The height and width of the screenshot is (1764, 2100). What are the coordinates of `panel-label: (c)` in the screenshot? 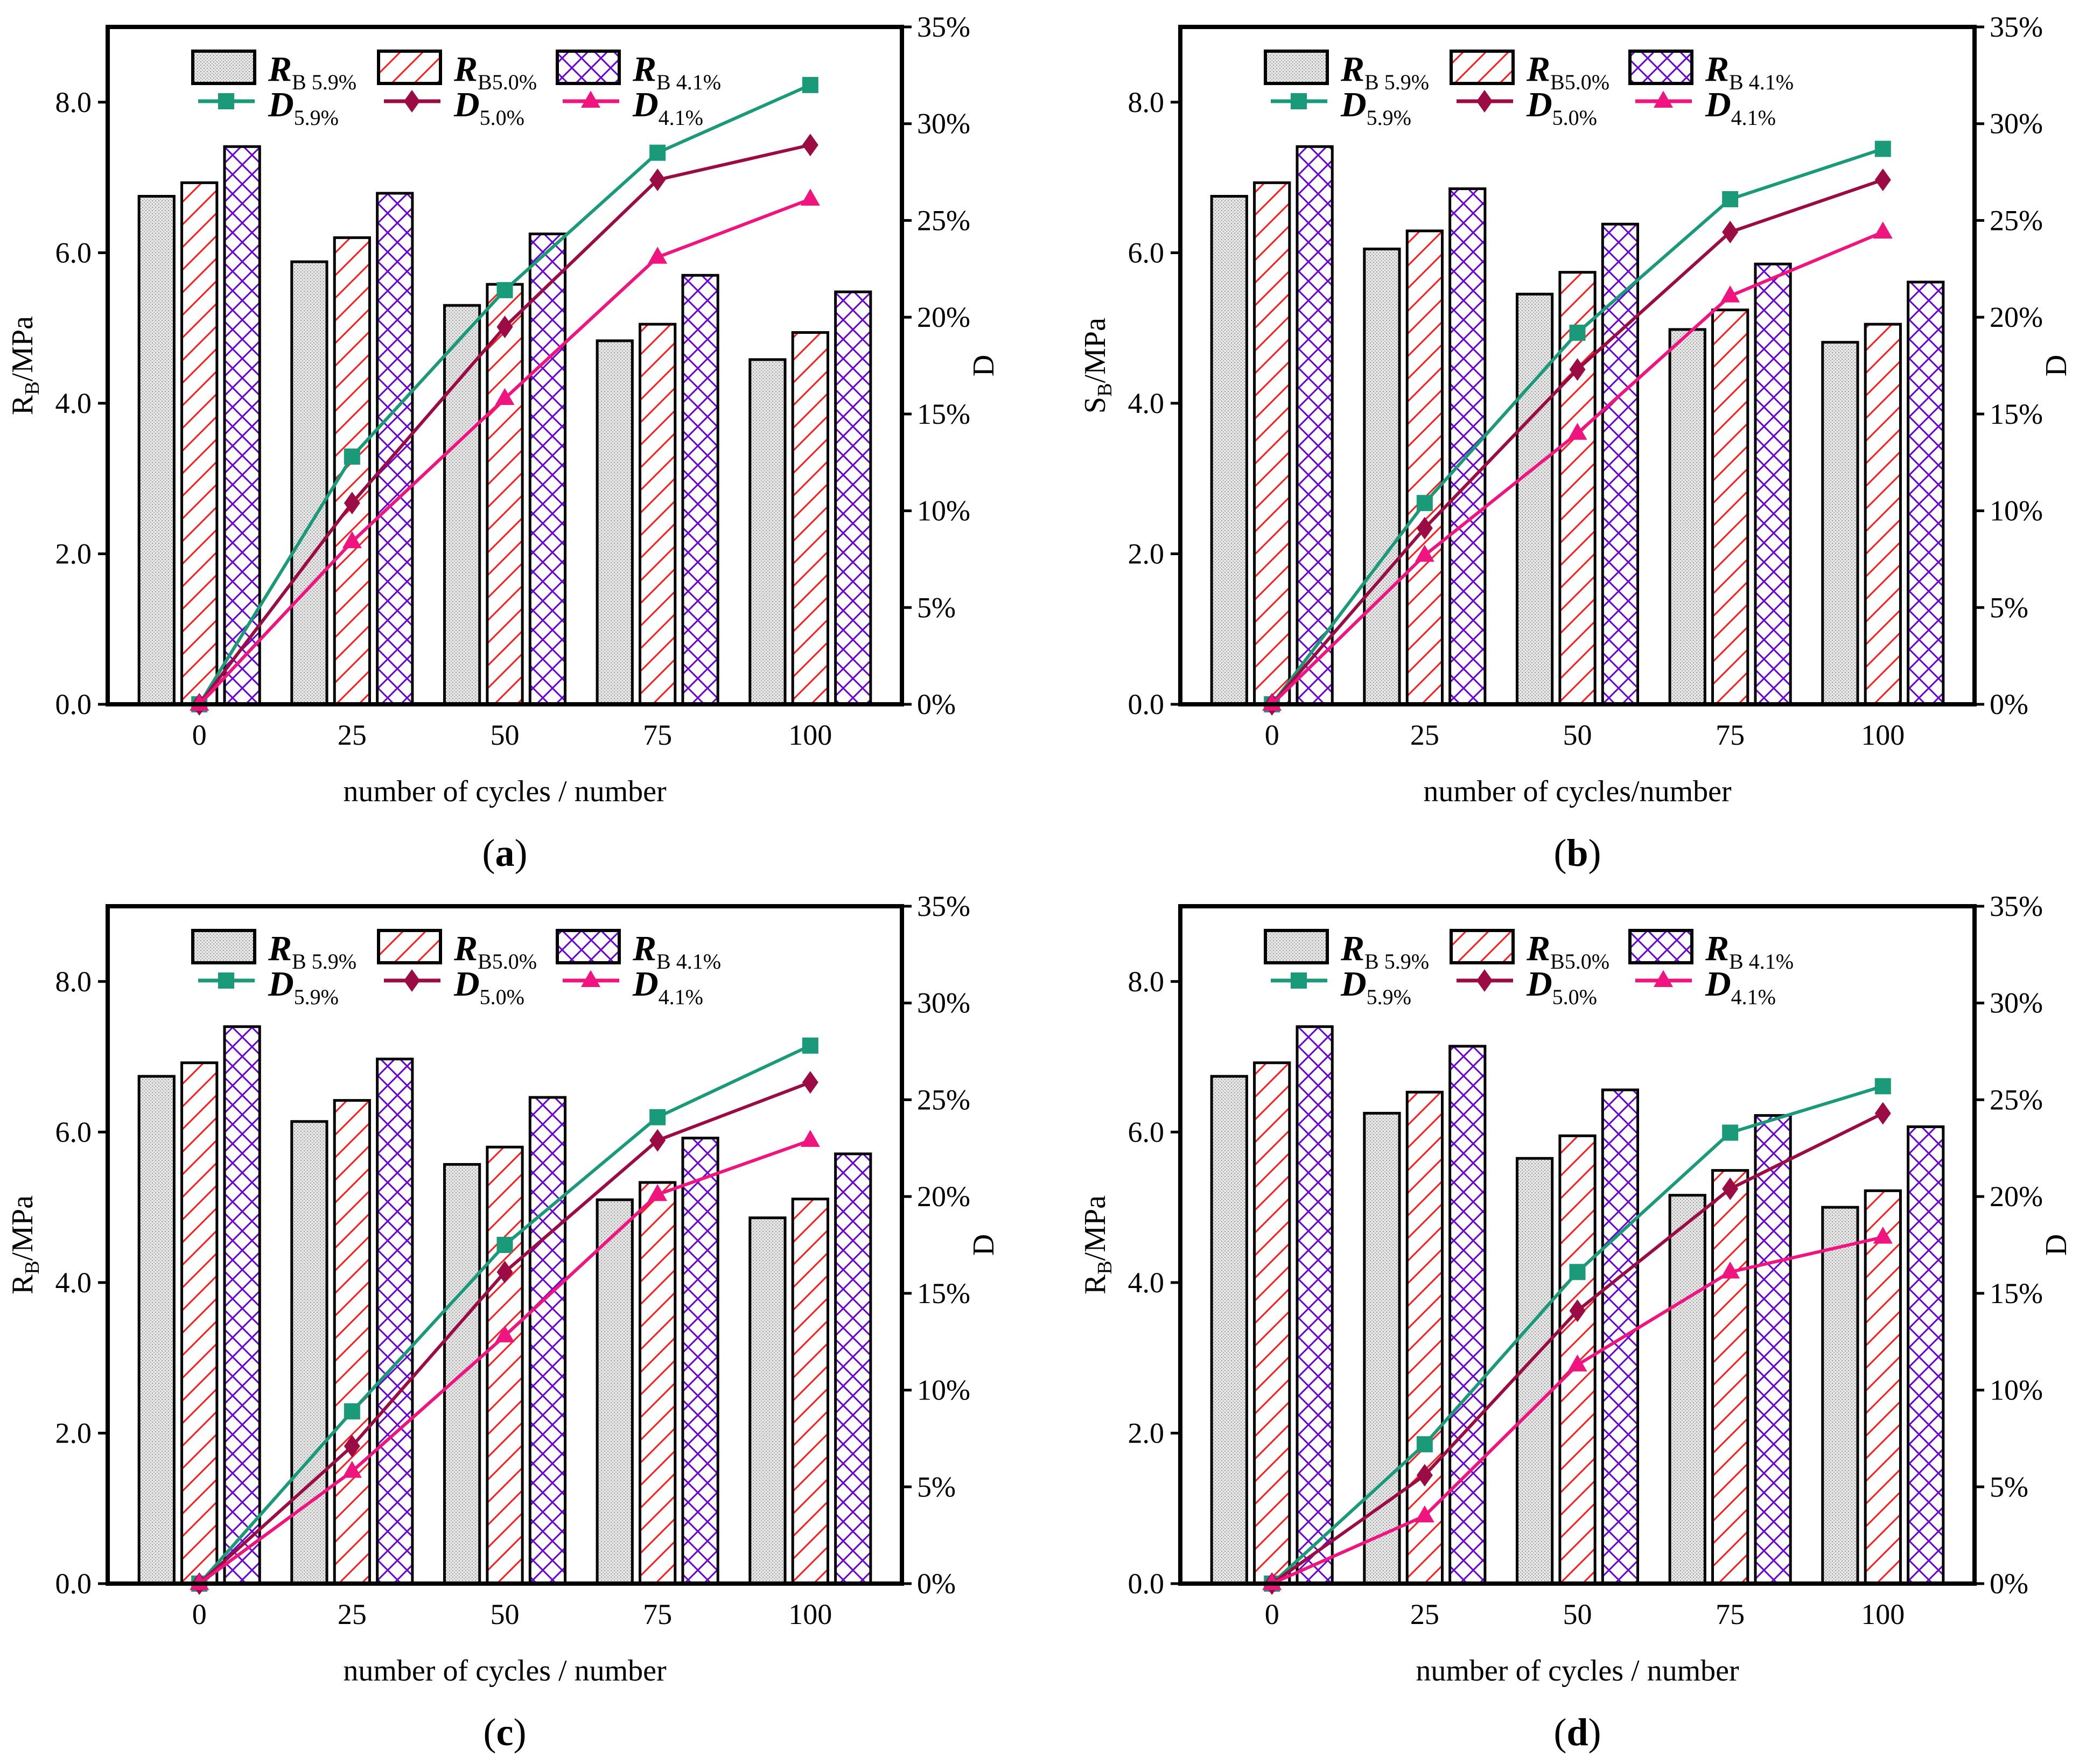 It's located at (505, 1732).